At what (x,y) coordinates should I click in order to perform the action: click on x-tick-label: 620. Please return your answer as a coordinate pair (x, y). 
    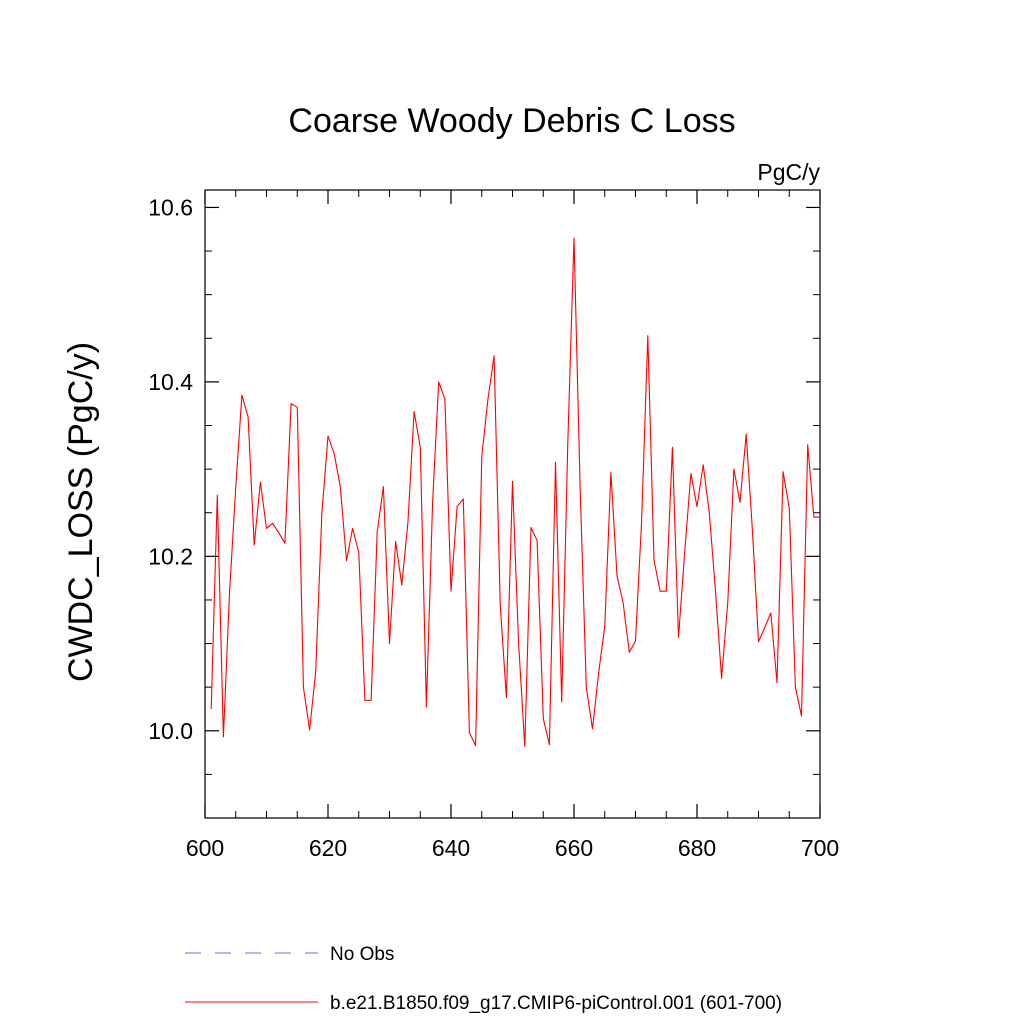
    Looking at the image, I should click on (328, 848).